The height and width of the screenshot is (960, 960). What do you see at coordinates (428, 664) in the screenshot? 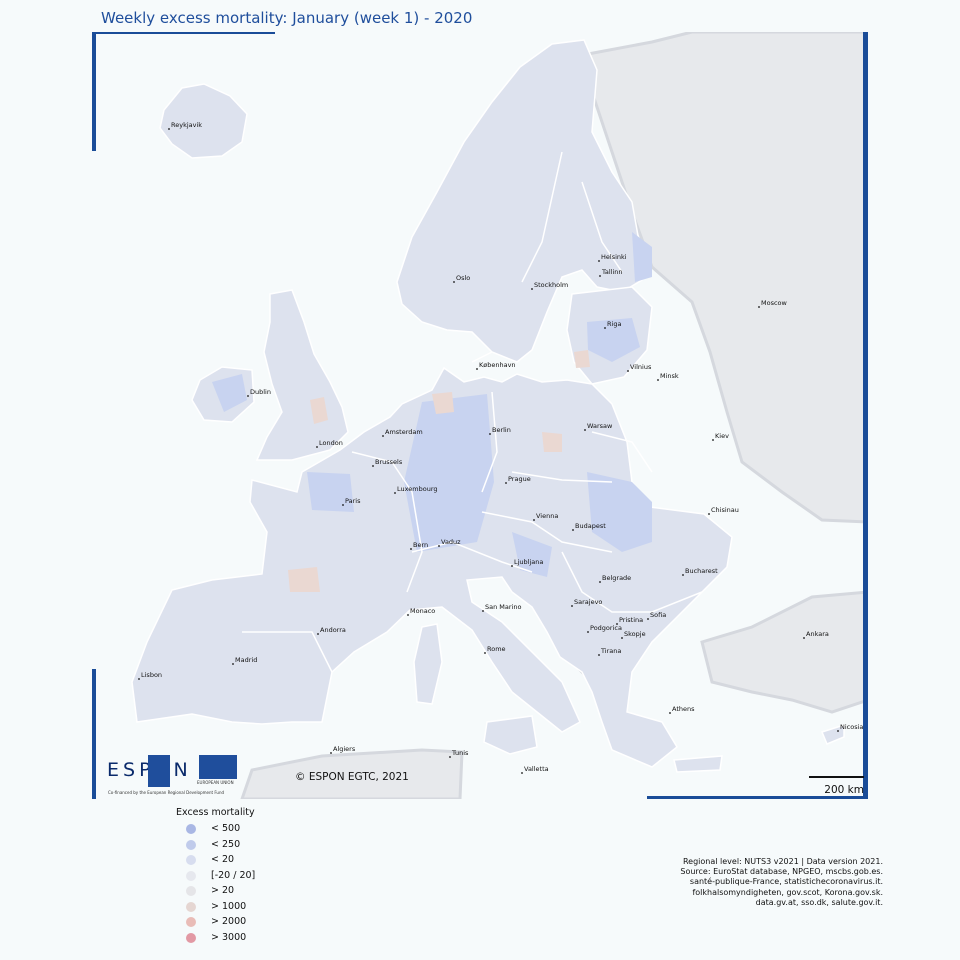
I see `land-sardinia` at bounding box center [428, 664].